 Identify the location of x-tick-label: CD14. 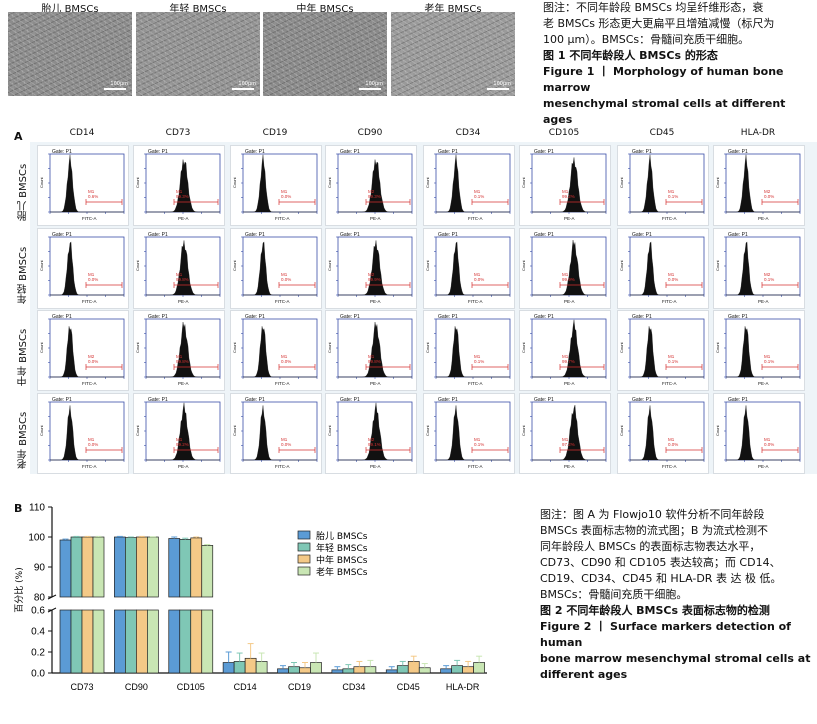
(245, 687).